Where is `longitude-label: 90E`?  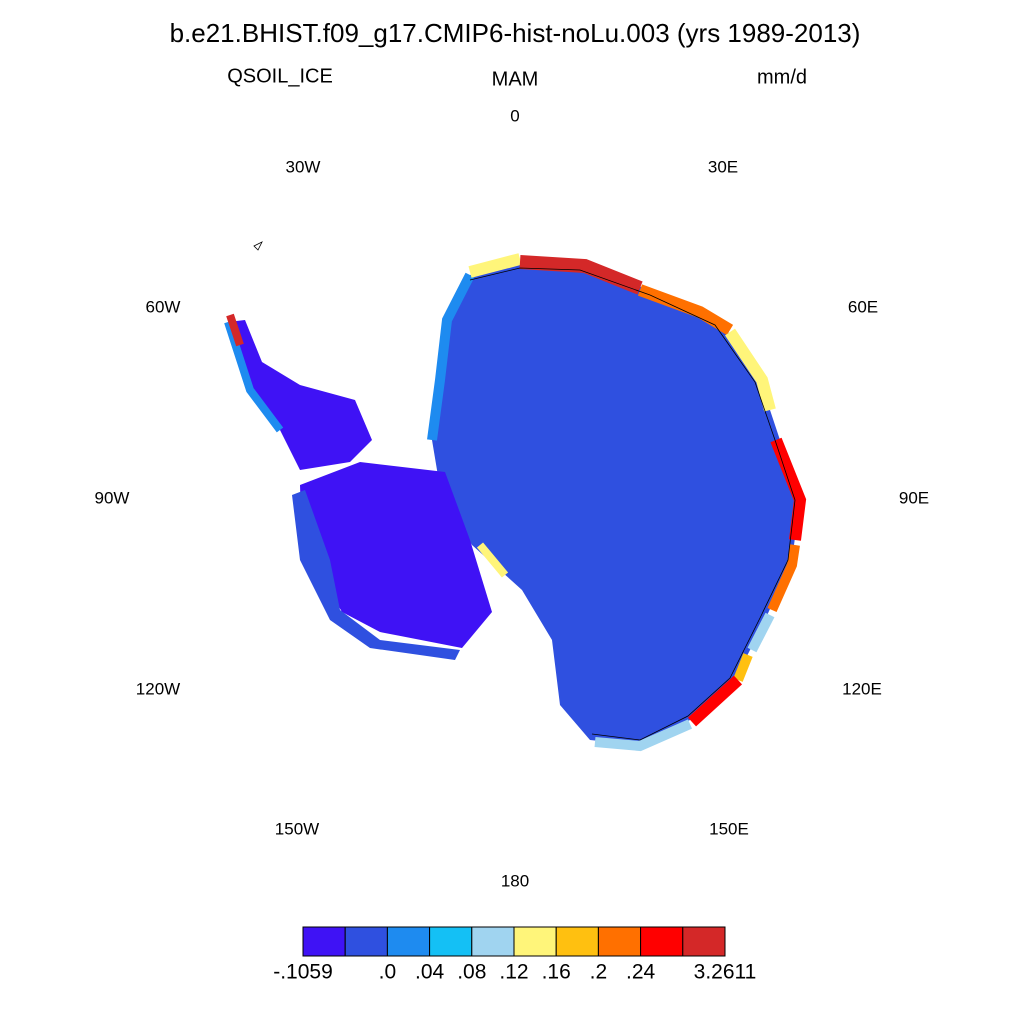
longitude-label: 90E is located at coordinates (914, 497).